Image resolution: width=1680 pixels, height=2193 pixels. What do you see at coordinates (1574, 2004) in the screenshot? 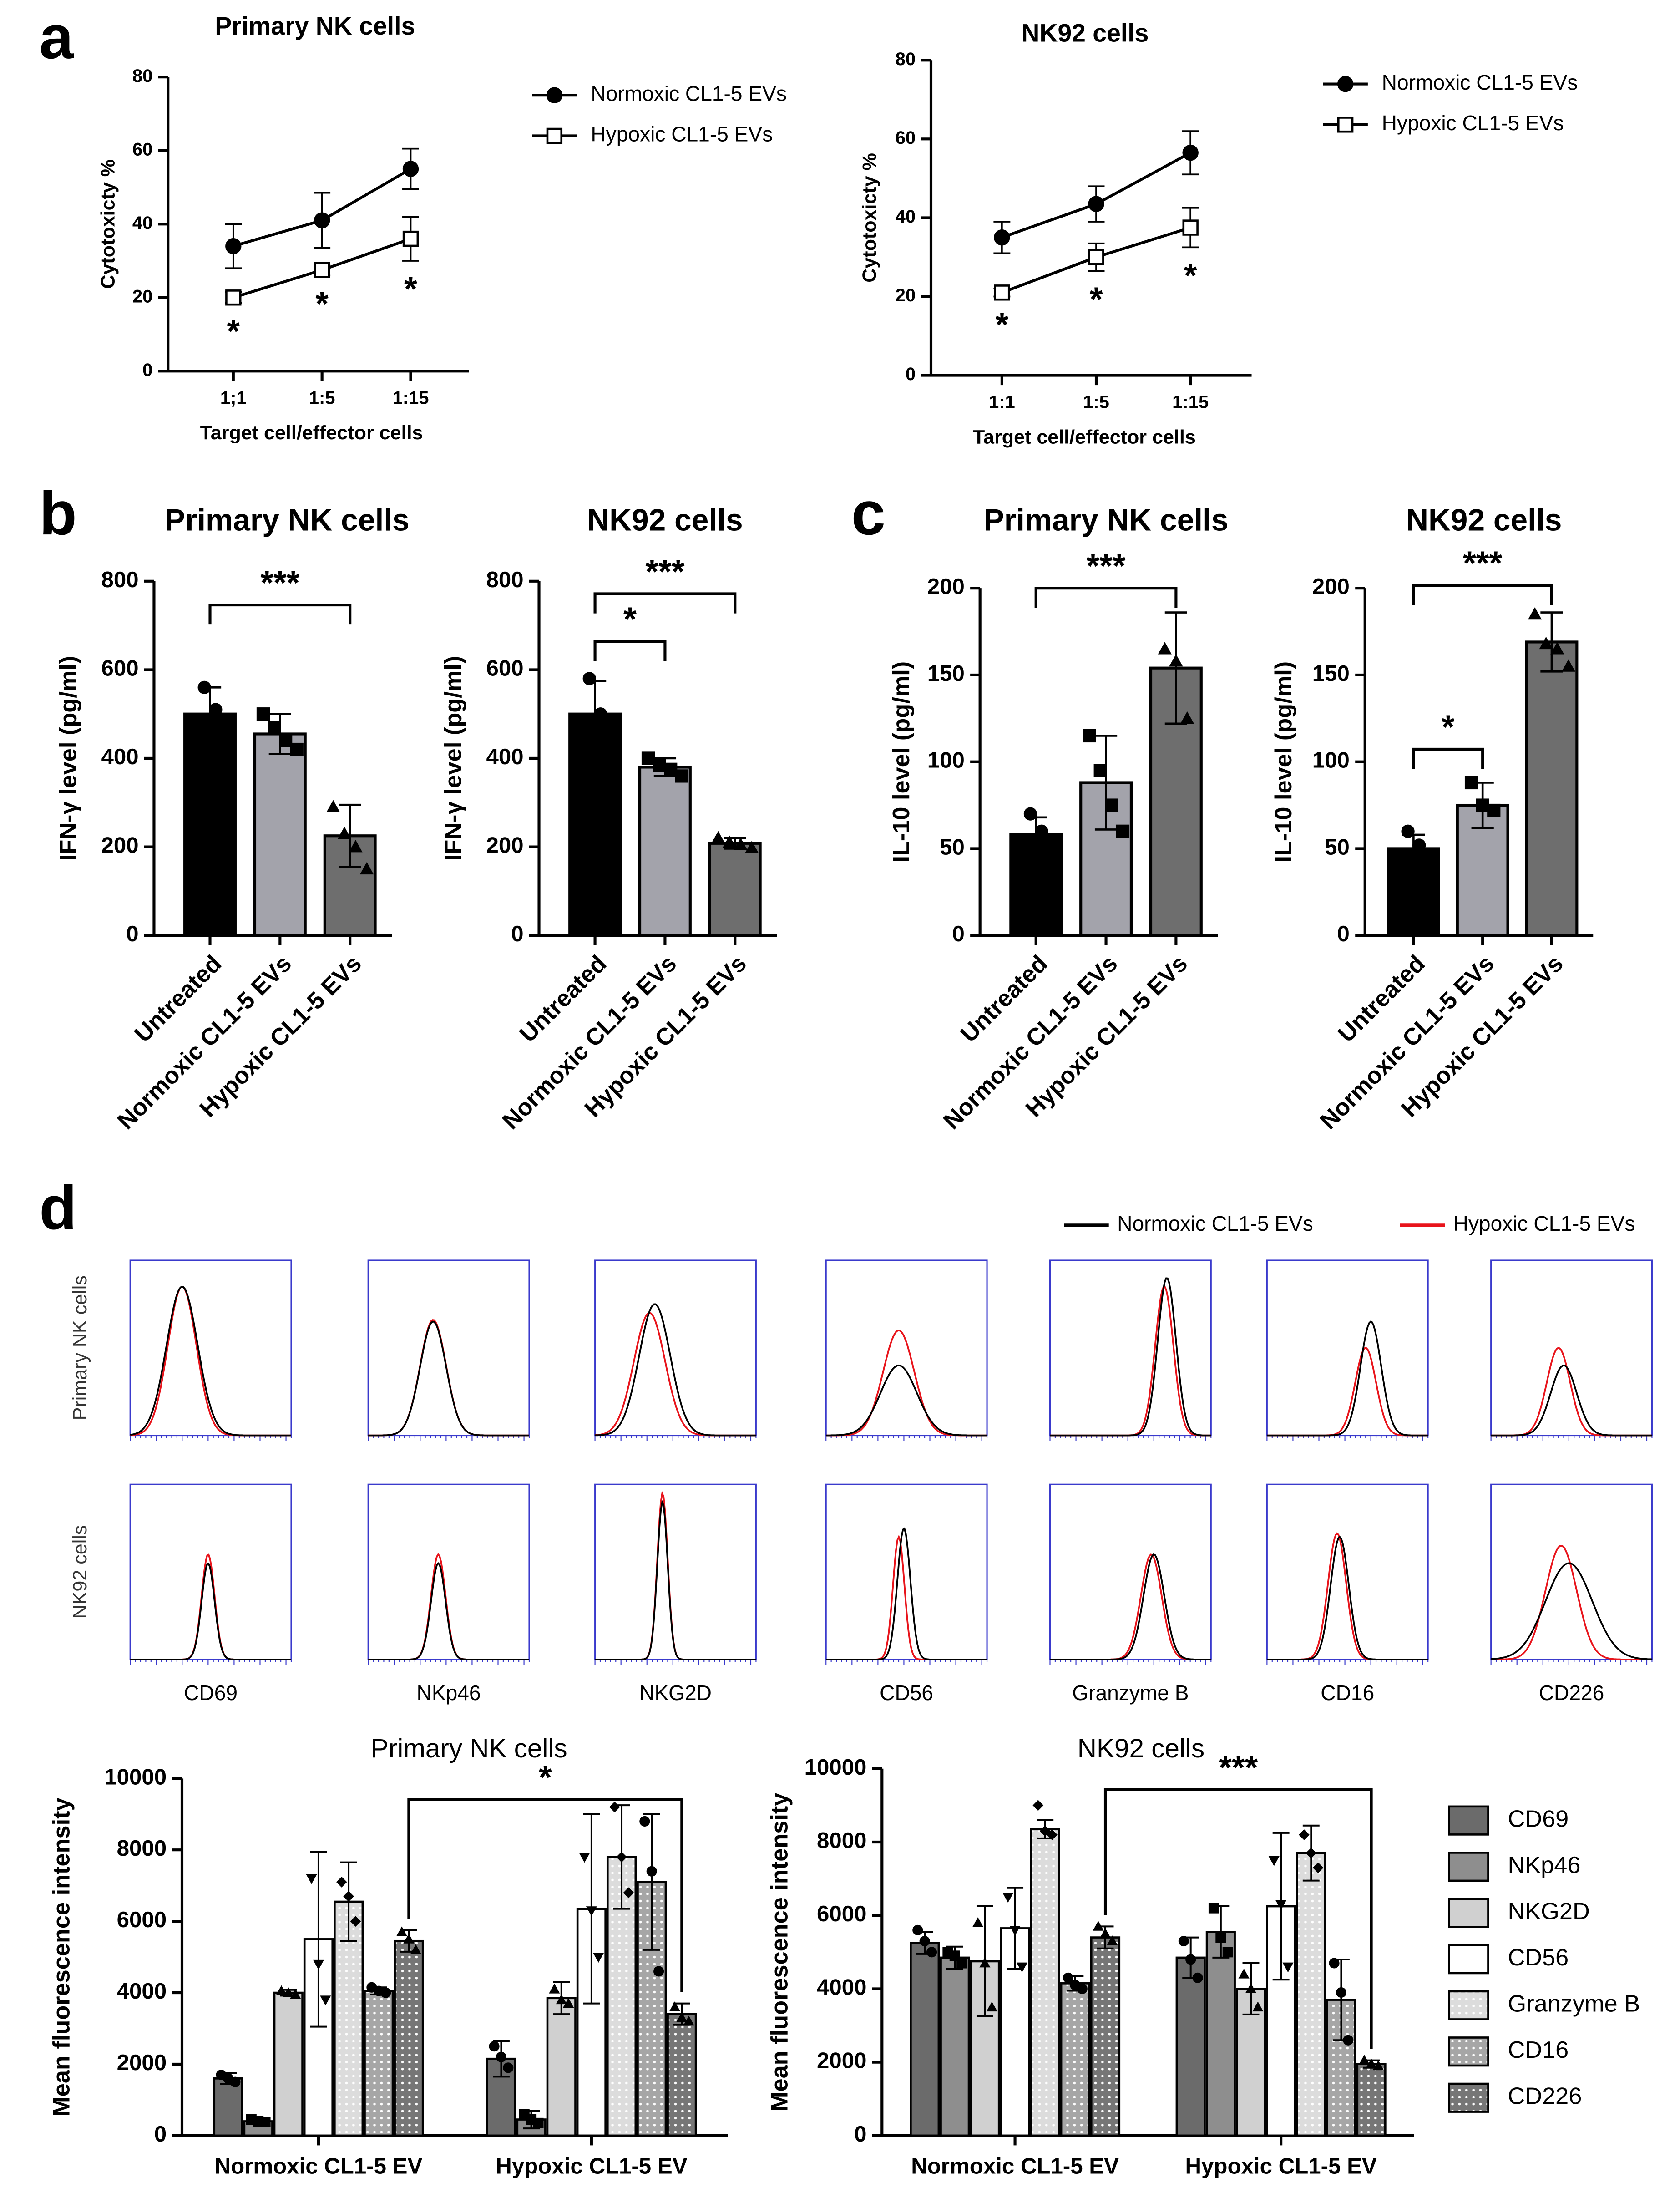
I see `legend-label: Granzyme B` at bounding box center [1574, 2004].